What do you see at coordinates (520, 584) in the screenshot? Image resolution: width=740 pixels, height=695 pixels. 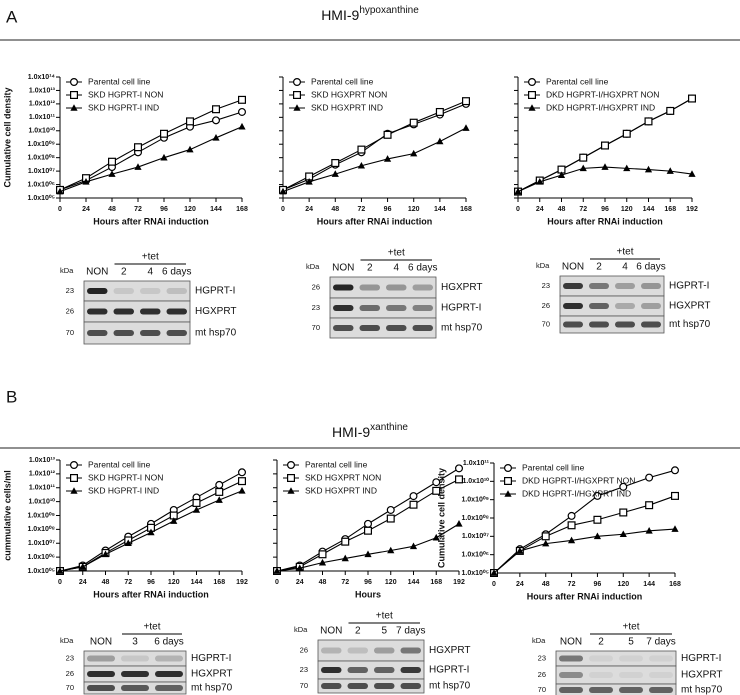 I see `x-tick-label: 24` at bounding box center [520, 584].